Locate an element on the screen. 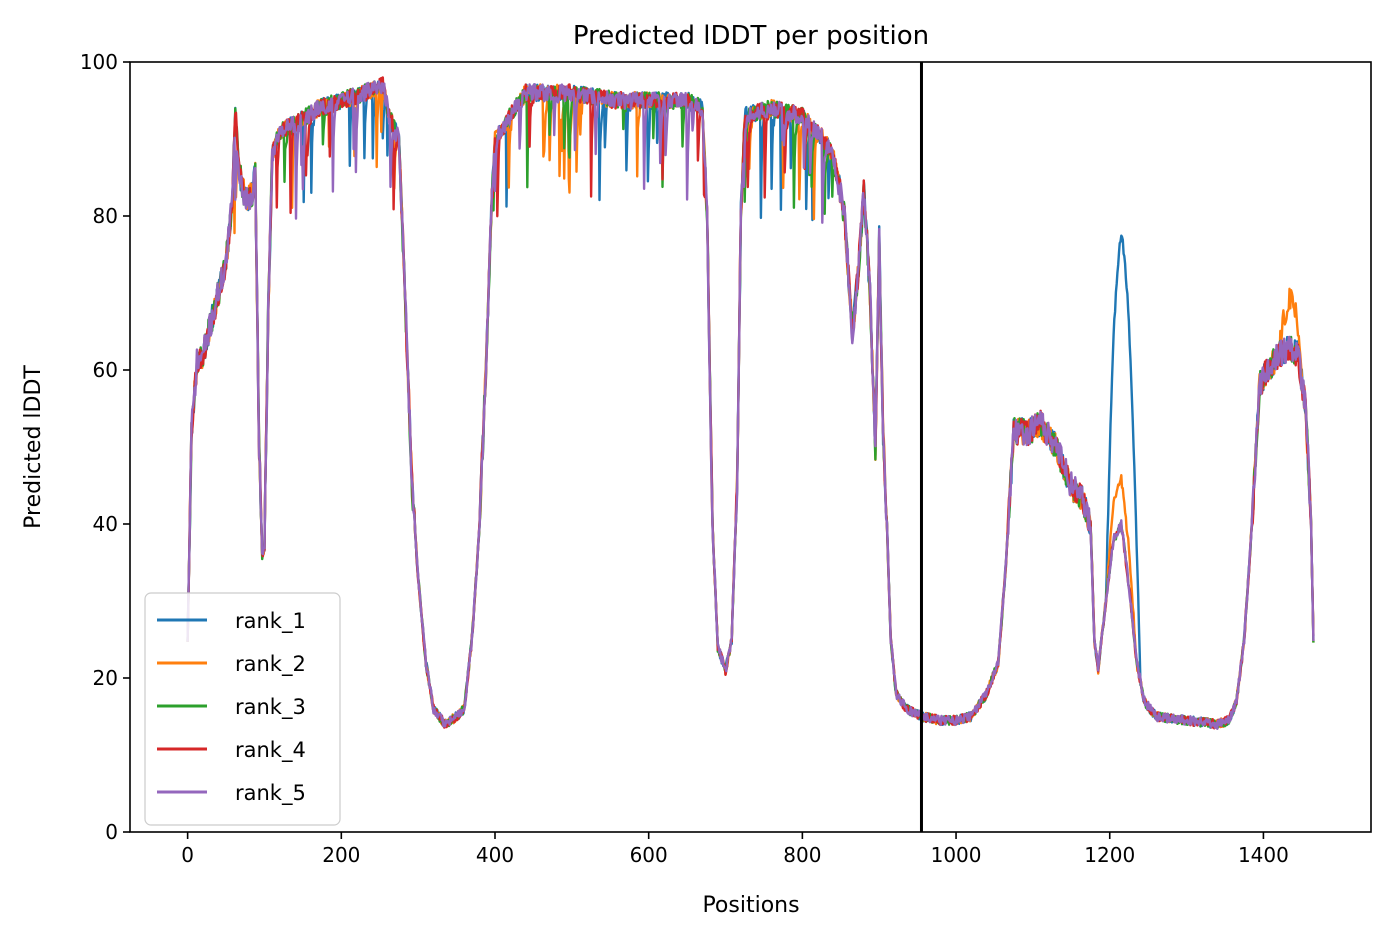  y-tick-label: 80 is located at coordinates (105, 216).